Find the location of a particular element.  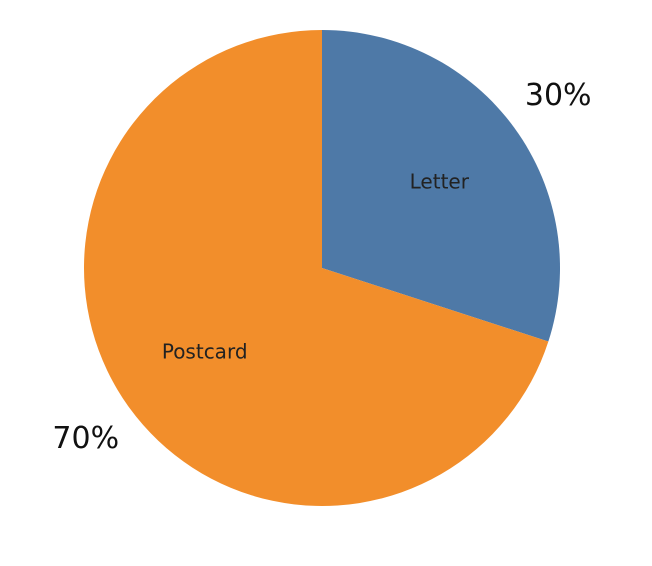

slice-percent-label-postcard: 70% is located at coordinates (85, 438).